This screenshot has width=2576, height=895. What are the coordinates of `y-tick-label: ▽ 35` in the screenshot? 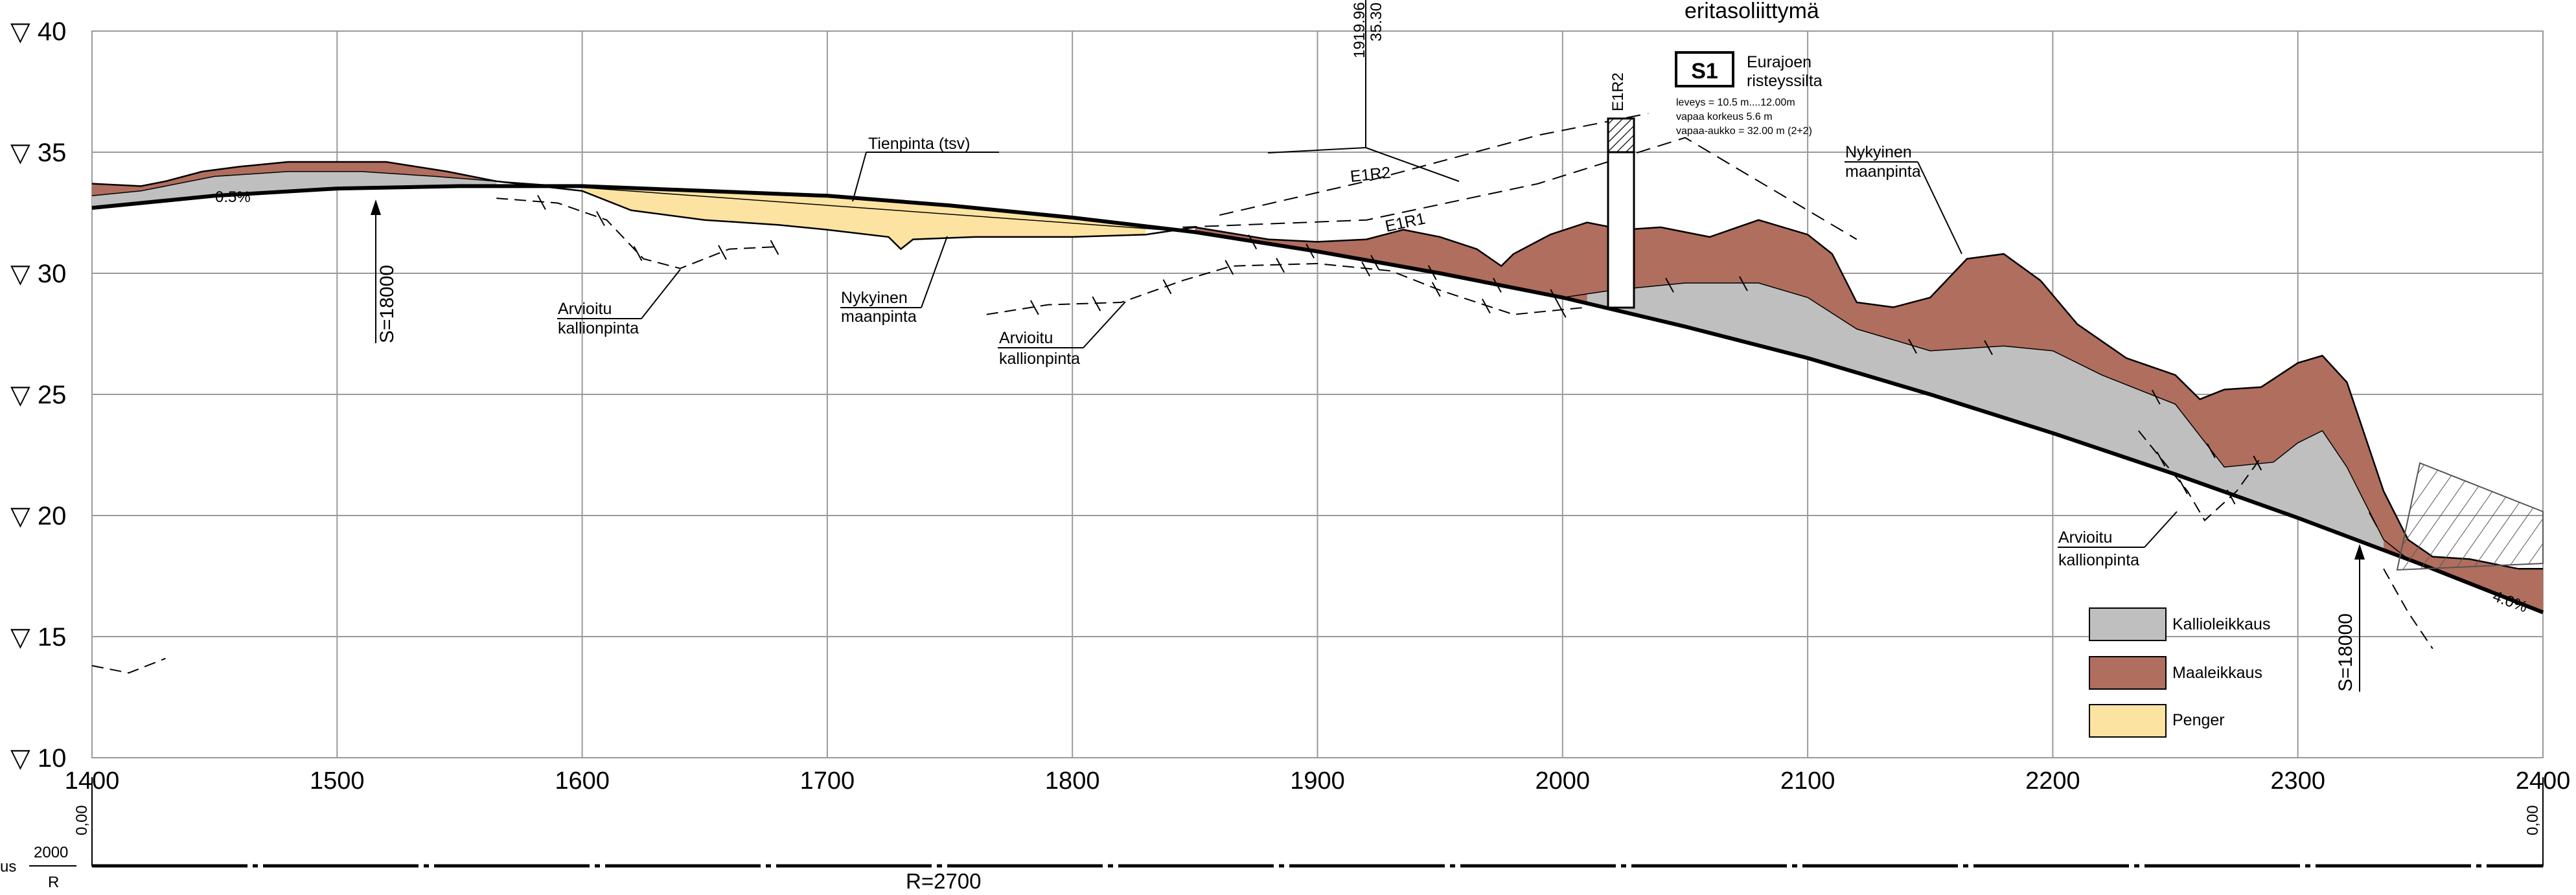 It's located at (38, 153).